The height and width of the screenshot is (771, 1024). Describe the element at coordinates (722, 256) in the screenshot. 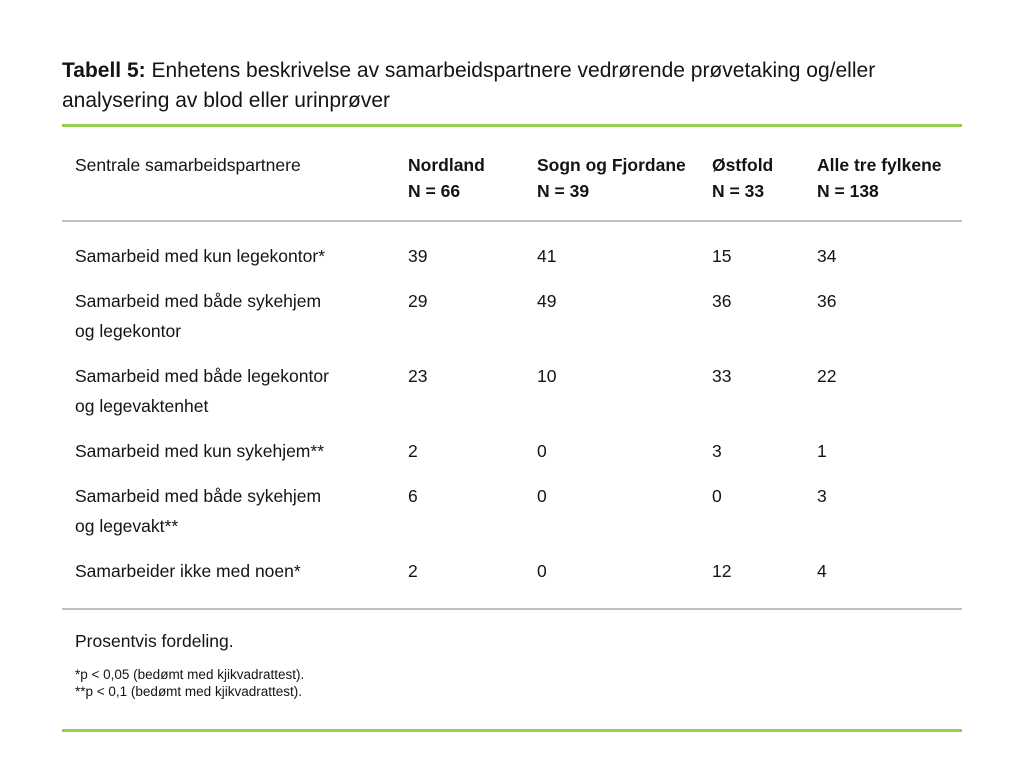

I see `cell-ostfold: 15` at that location.